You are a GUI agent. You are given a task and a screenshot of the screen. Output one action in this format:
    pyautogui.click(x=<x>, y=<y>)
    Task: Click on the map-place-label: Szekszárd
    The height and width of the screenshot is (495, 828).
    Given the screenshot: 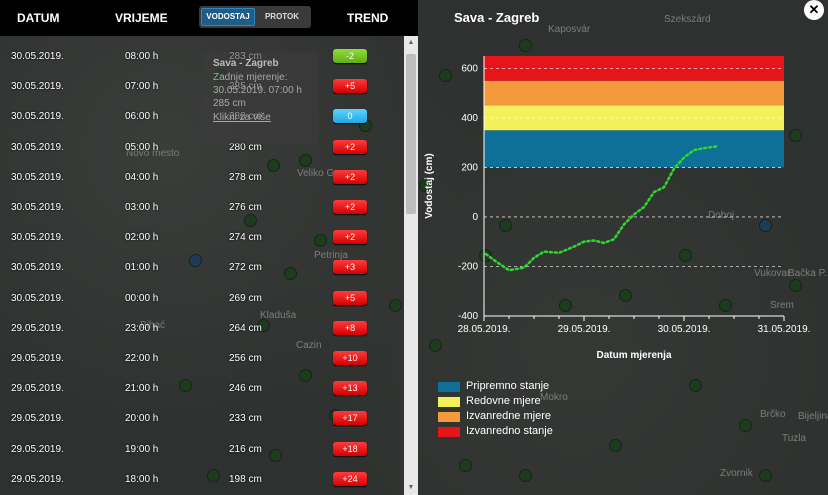 What is the action you would take?
    pyautogui.click(x=687, y=19)
    